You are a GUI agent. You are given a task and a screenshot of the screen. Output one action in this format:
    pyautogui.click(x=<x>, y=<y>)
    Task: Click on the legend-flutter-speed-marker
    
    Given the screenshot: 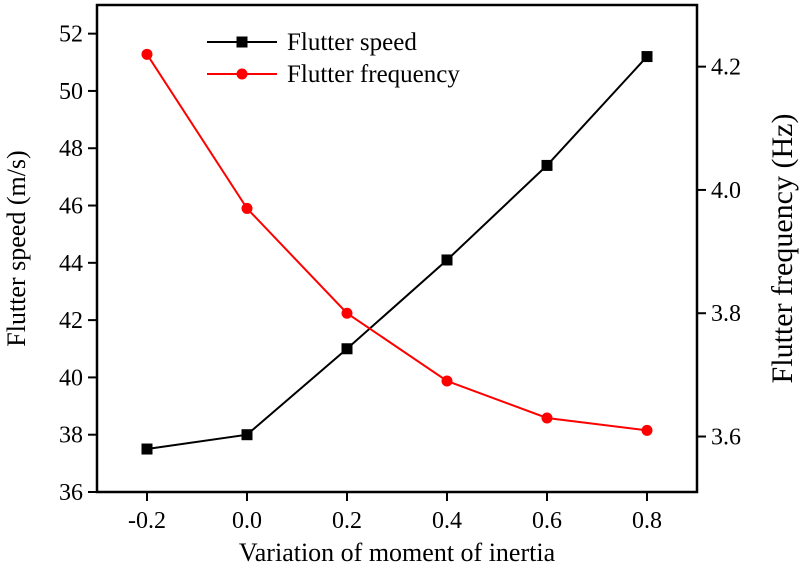 What is the action you would take?
    pyautogui.click(x=242, y=42)
    